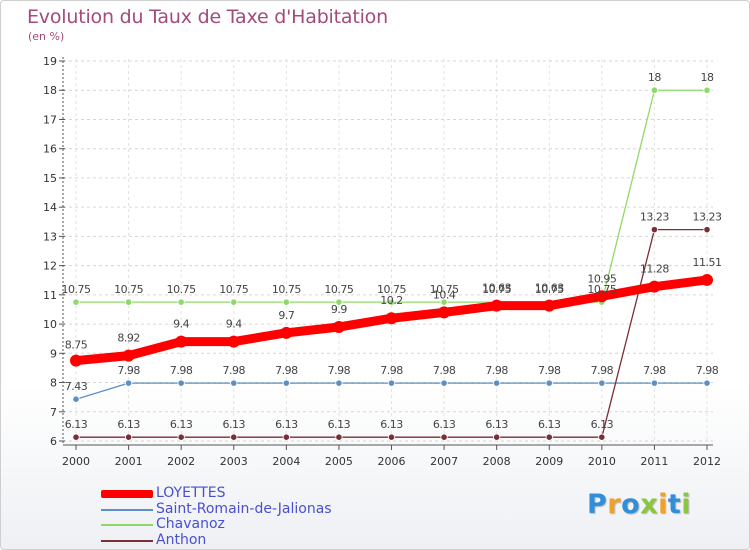 This screenshot has height=550, width=750. Describe the element at coordinates (53, 441) in the screenshot. I see `y-tick-label: 6` at that location.